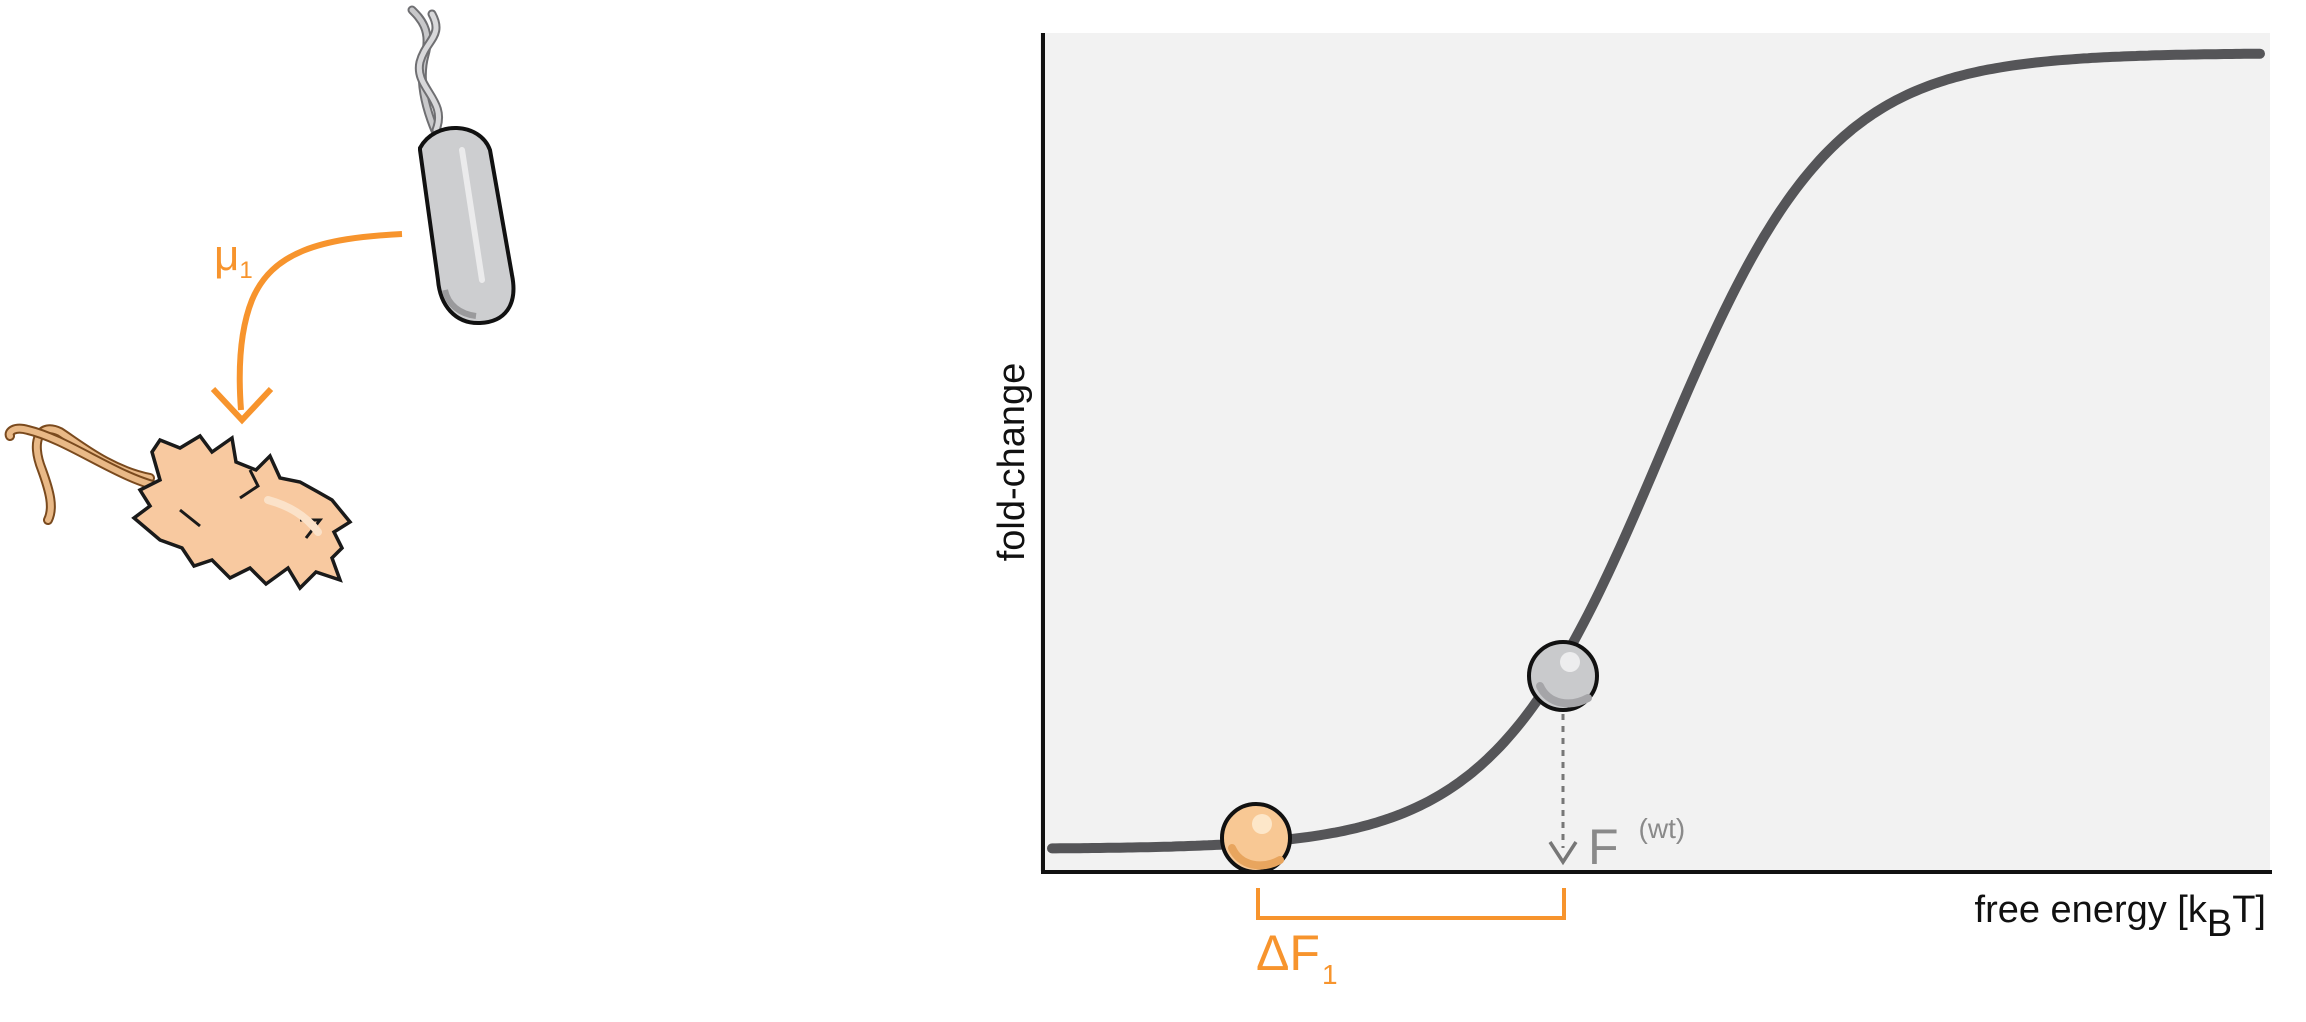 The height and width of the screenshot is (1022, 2306). Describe the element at coordinates (1411, 904) in the screenshot. I see `delta-f-bracket` at that location.